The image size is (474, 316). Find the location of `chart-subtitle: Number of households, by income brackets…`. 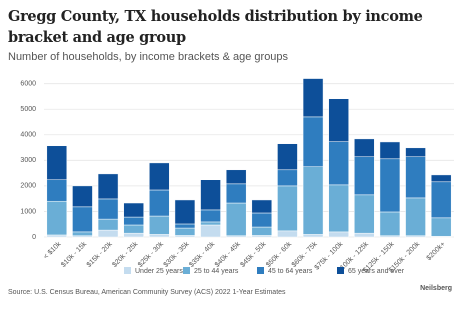

chart-subtitle: Number of households, by income brackets… is located at coordinates (148, 57).